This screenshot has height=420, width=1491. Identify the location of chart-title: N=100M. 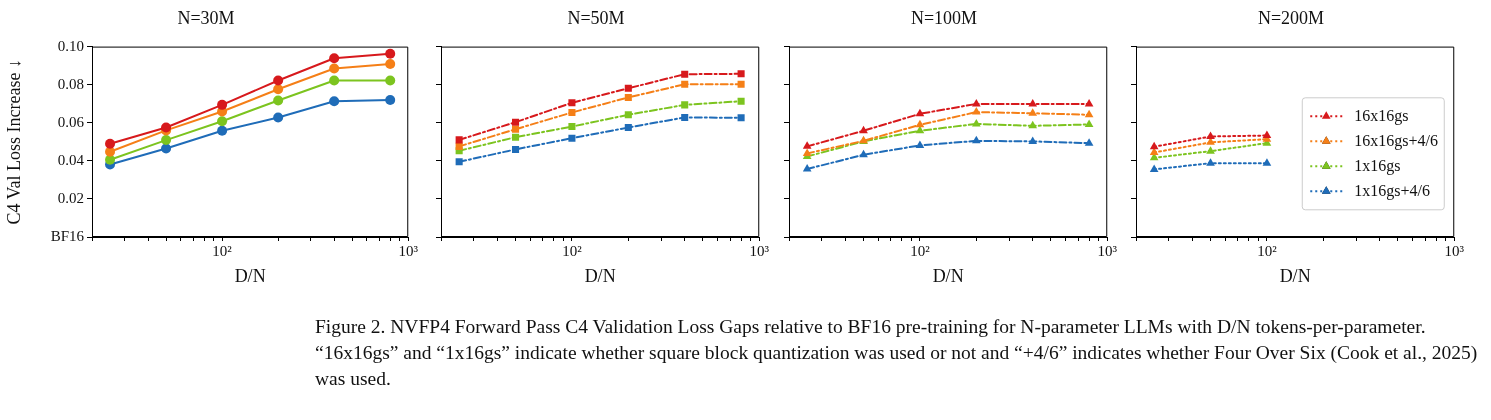
(944, 17).